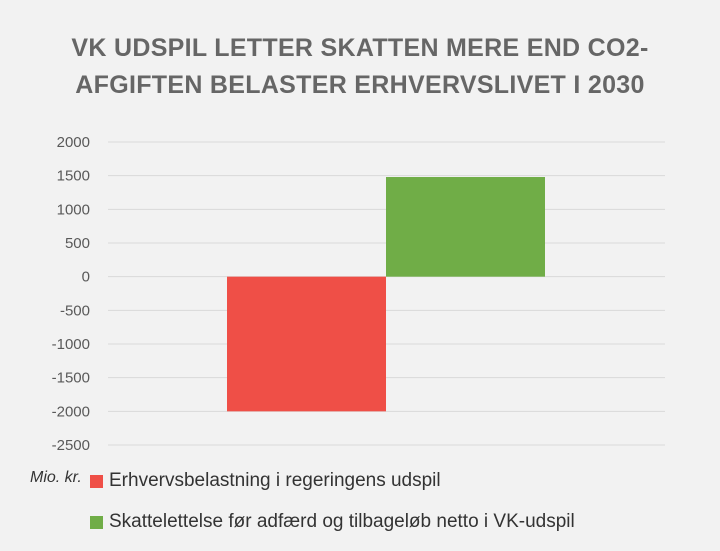 The image size is (720, 551). What do you see at coordinates (275, 480) in the screenshot?
I see `legend-label: Erhvervsbelastning i regeringens udspil` at bounding box center [275, 480].